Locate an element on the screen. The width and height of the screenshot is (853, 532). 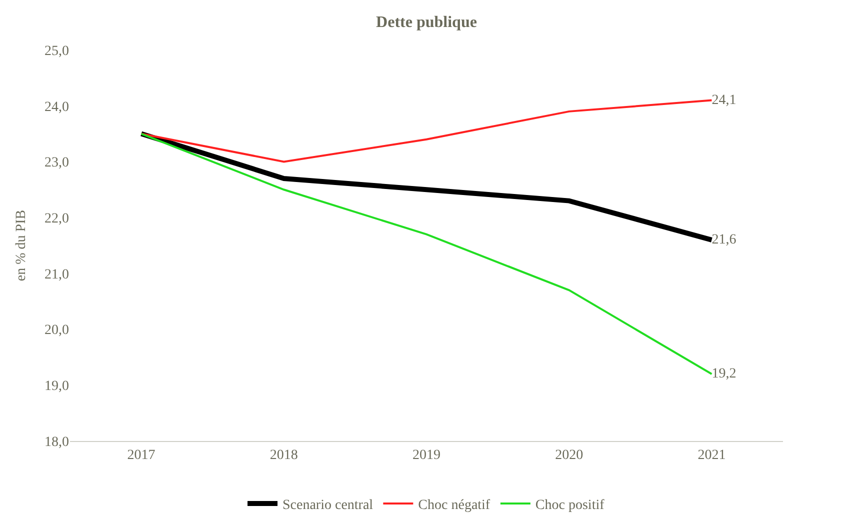
y-tick-label: 20,0 is located at coordinates (56, 330).